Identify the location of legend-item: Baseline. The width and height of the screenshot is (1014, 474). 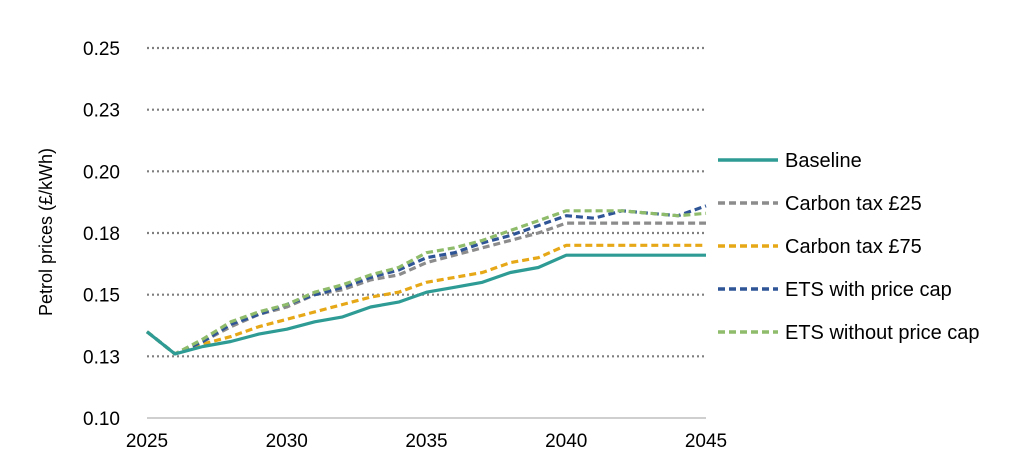
(790, 161).